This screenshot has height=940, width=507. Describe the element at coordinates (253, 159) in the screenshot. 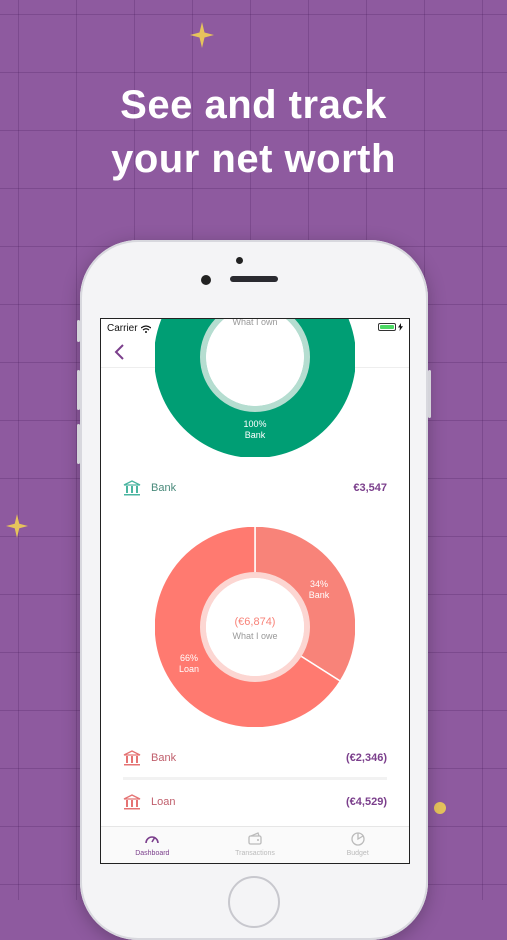

I see `headline-line-2: your net worth` at that location.